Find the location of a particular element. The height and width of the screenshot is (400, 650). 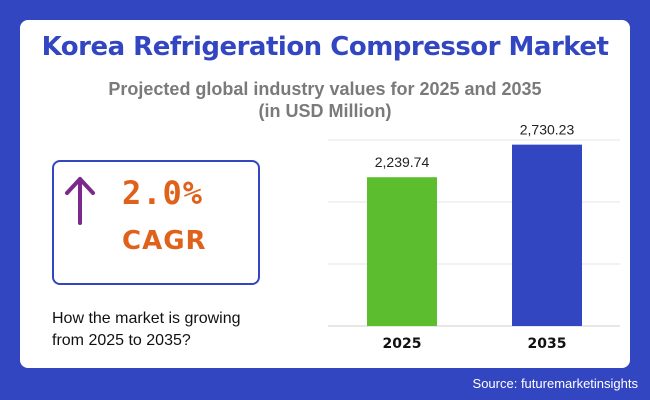

bar-2025 is located at coordinates (402, 251).